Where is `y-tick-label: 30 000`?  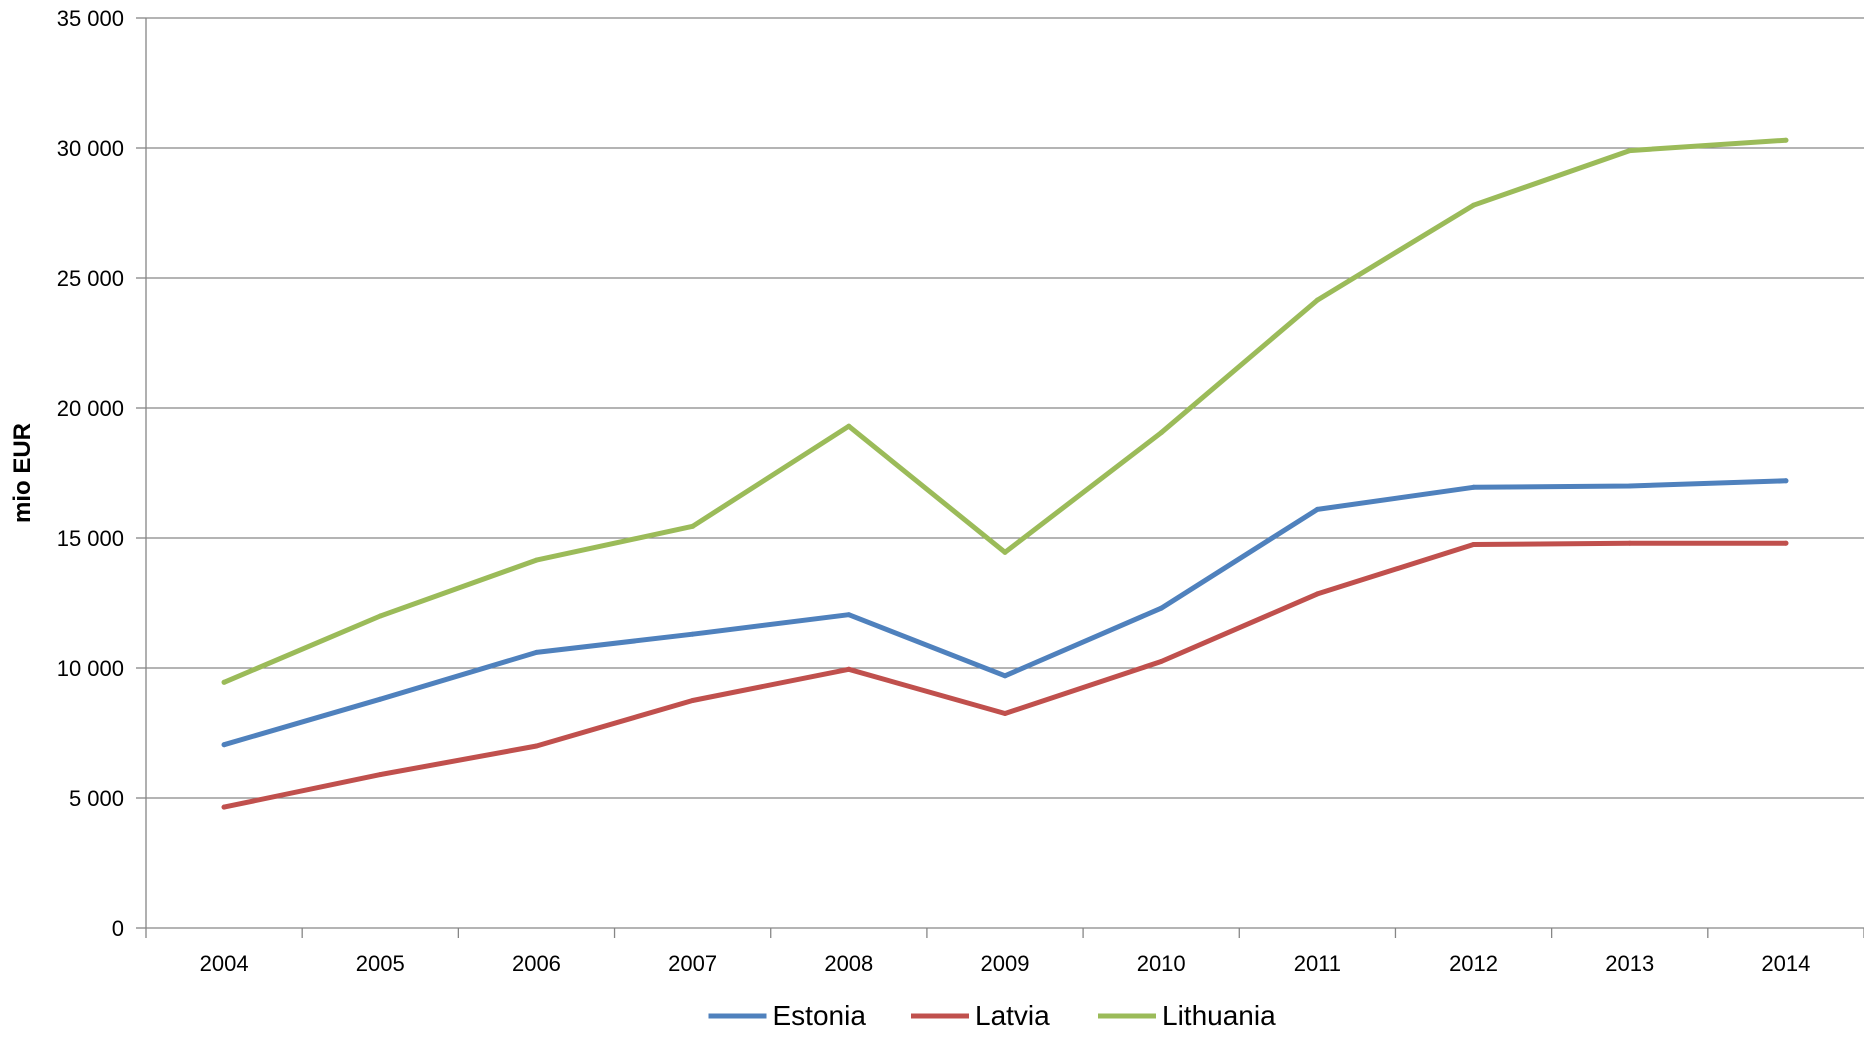
y-tick-label: 30 000 is located at coordinates (90, 148).